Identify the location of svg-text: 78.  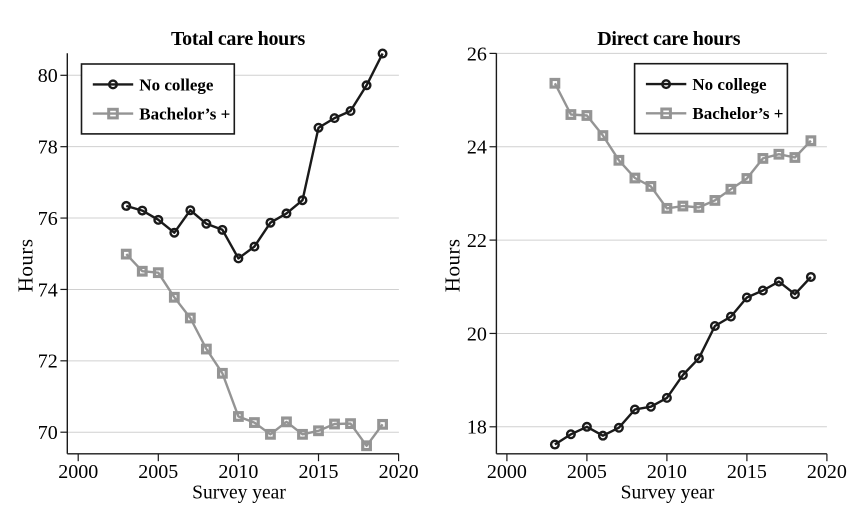
(48, 148).